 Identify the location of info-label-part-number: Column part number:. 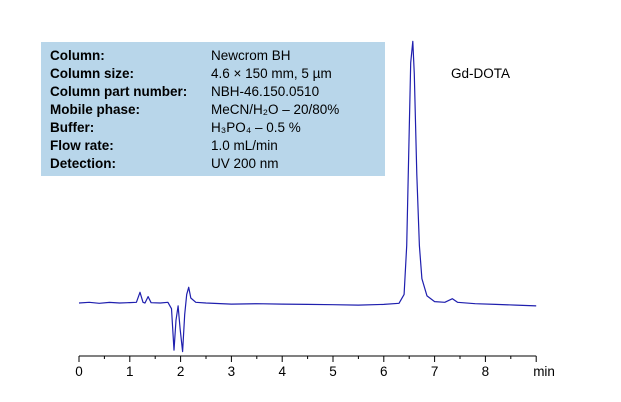
(119, 91).